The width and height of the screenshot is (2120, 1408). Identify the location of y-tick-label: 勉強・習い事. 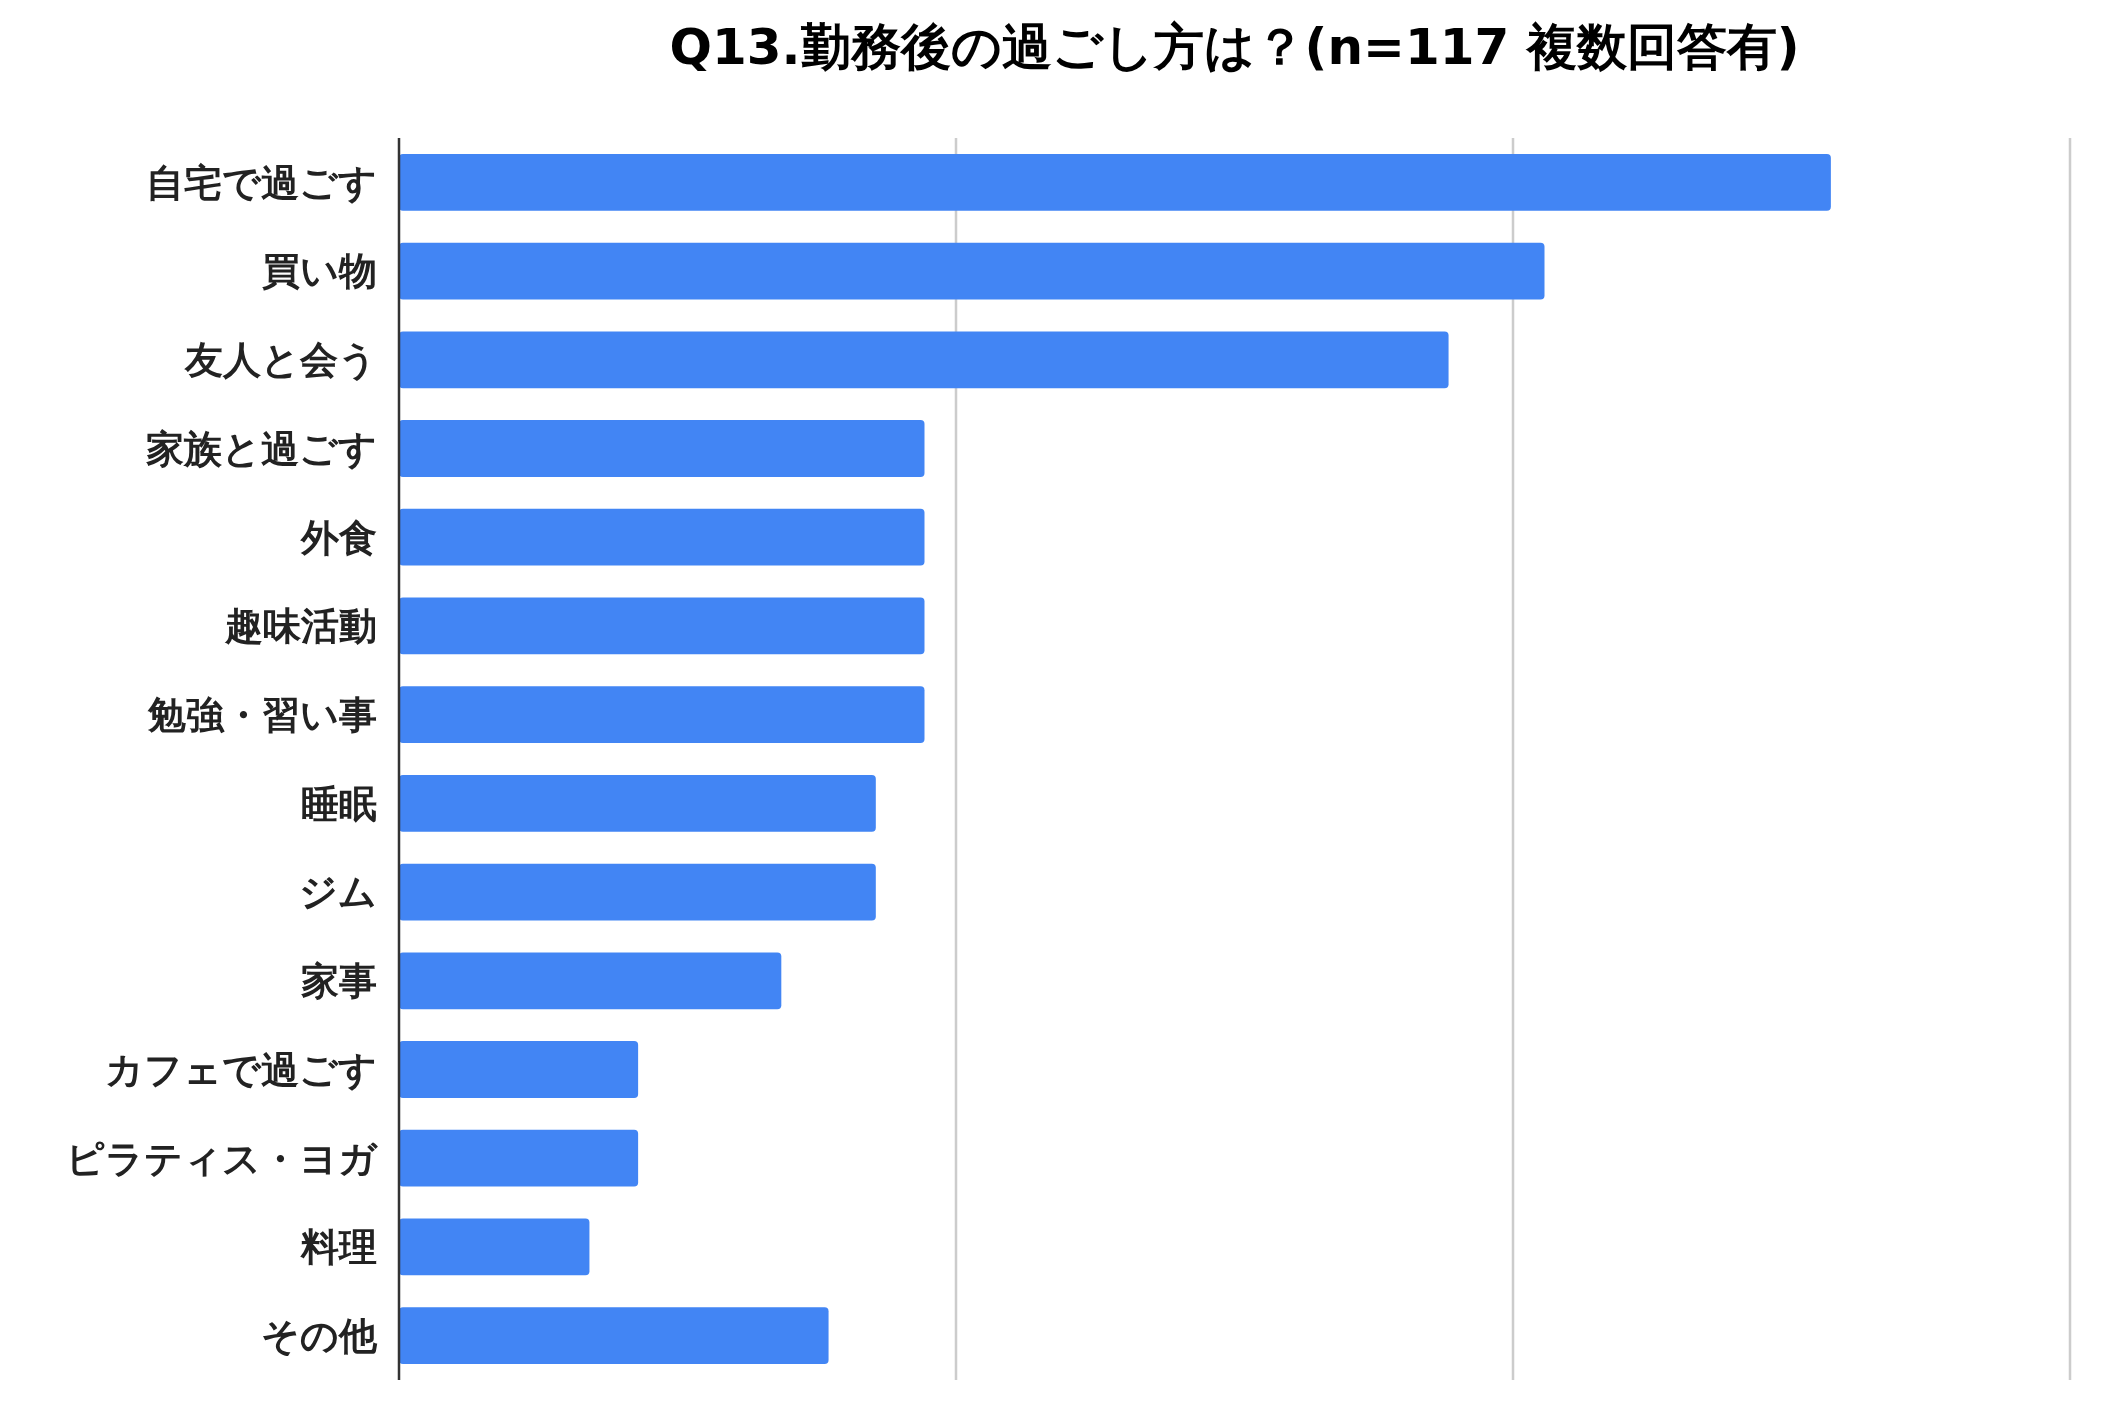
(262, 714).